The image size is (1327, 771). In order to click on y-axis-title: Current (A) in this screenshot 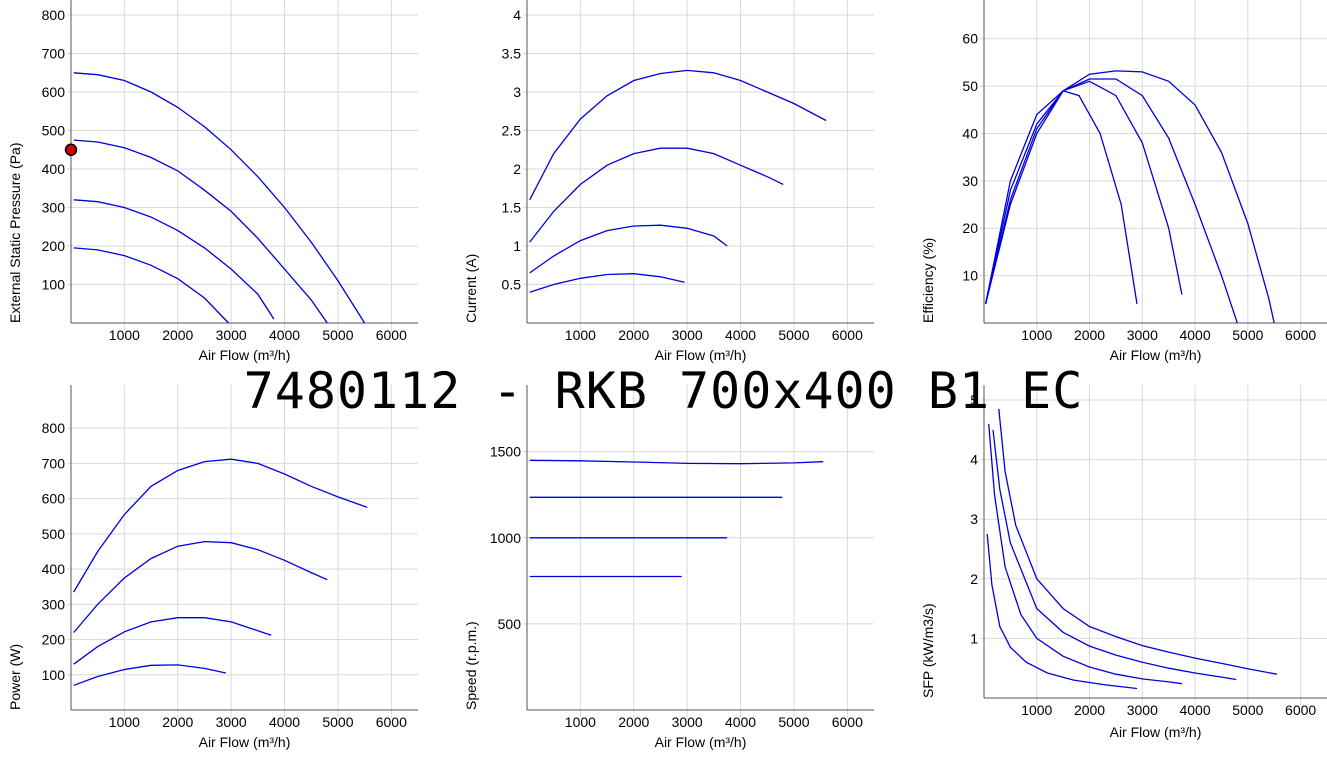, I will do `click(471, 288)`.